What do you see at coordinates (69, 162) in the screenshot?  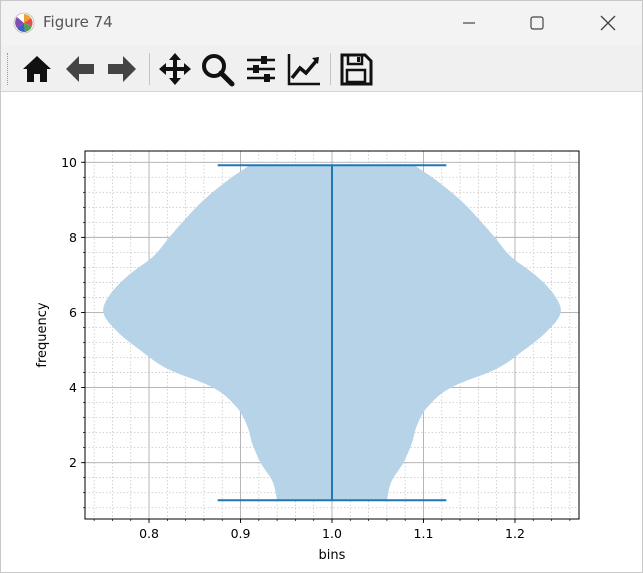 I see `y-tick-label: 10` at bounding box center [69, 162].